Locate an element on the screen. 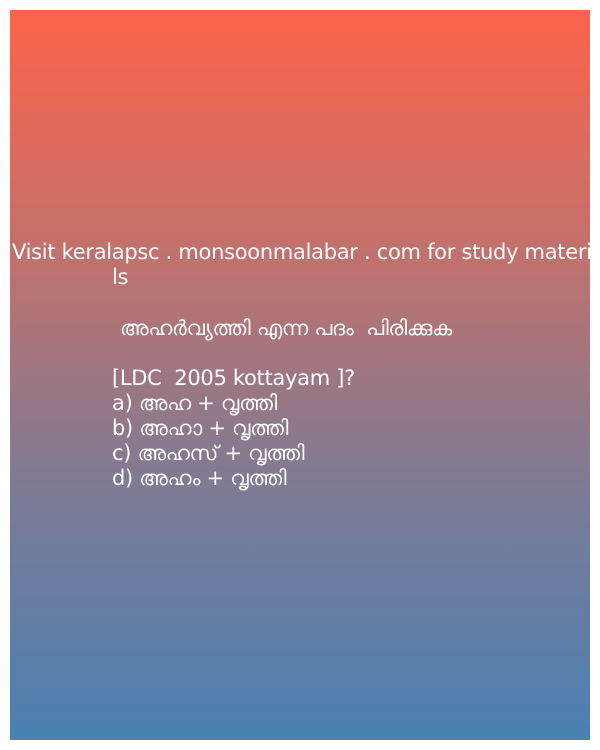 The height and width of the screenshot is (750, 600). option-b: b) അഹാ + വൃത്തി is located at coordinates (200, 428).